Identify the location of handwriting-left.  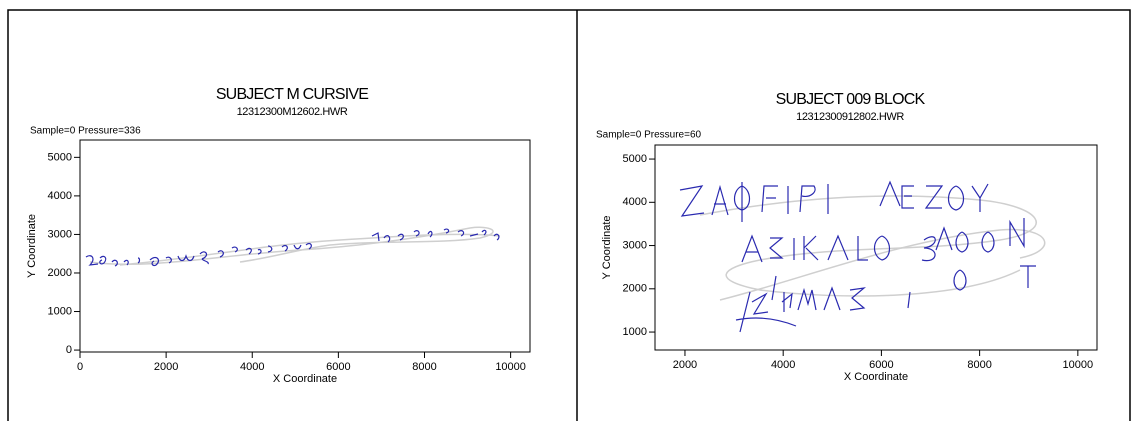
(293, 246).